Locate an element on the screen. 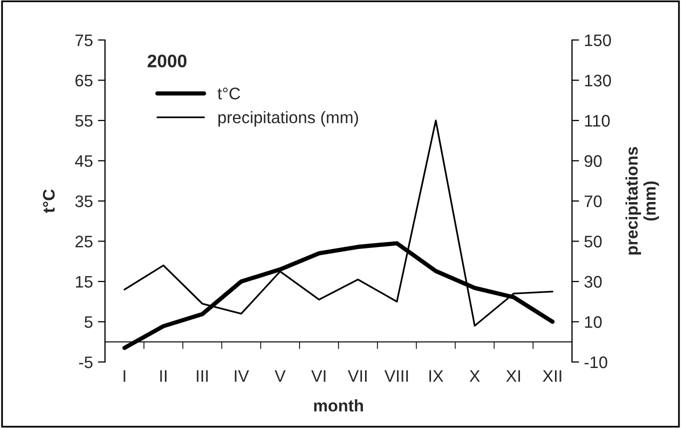 The width and height of the screenshot is (681, 428). y-axis-title: t°C is located at coordinates (48, 201).